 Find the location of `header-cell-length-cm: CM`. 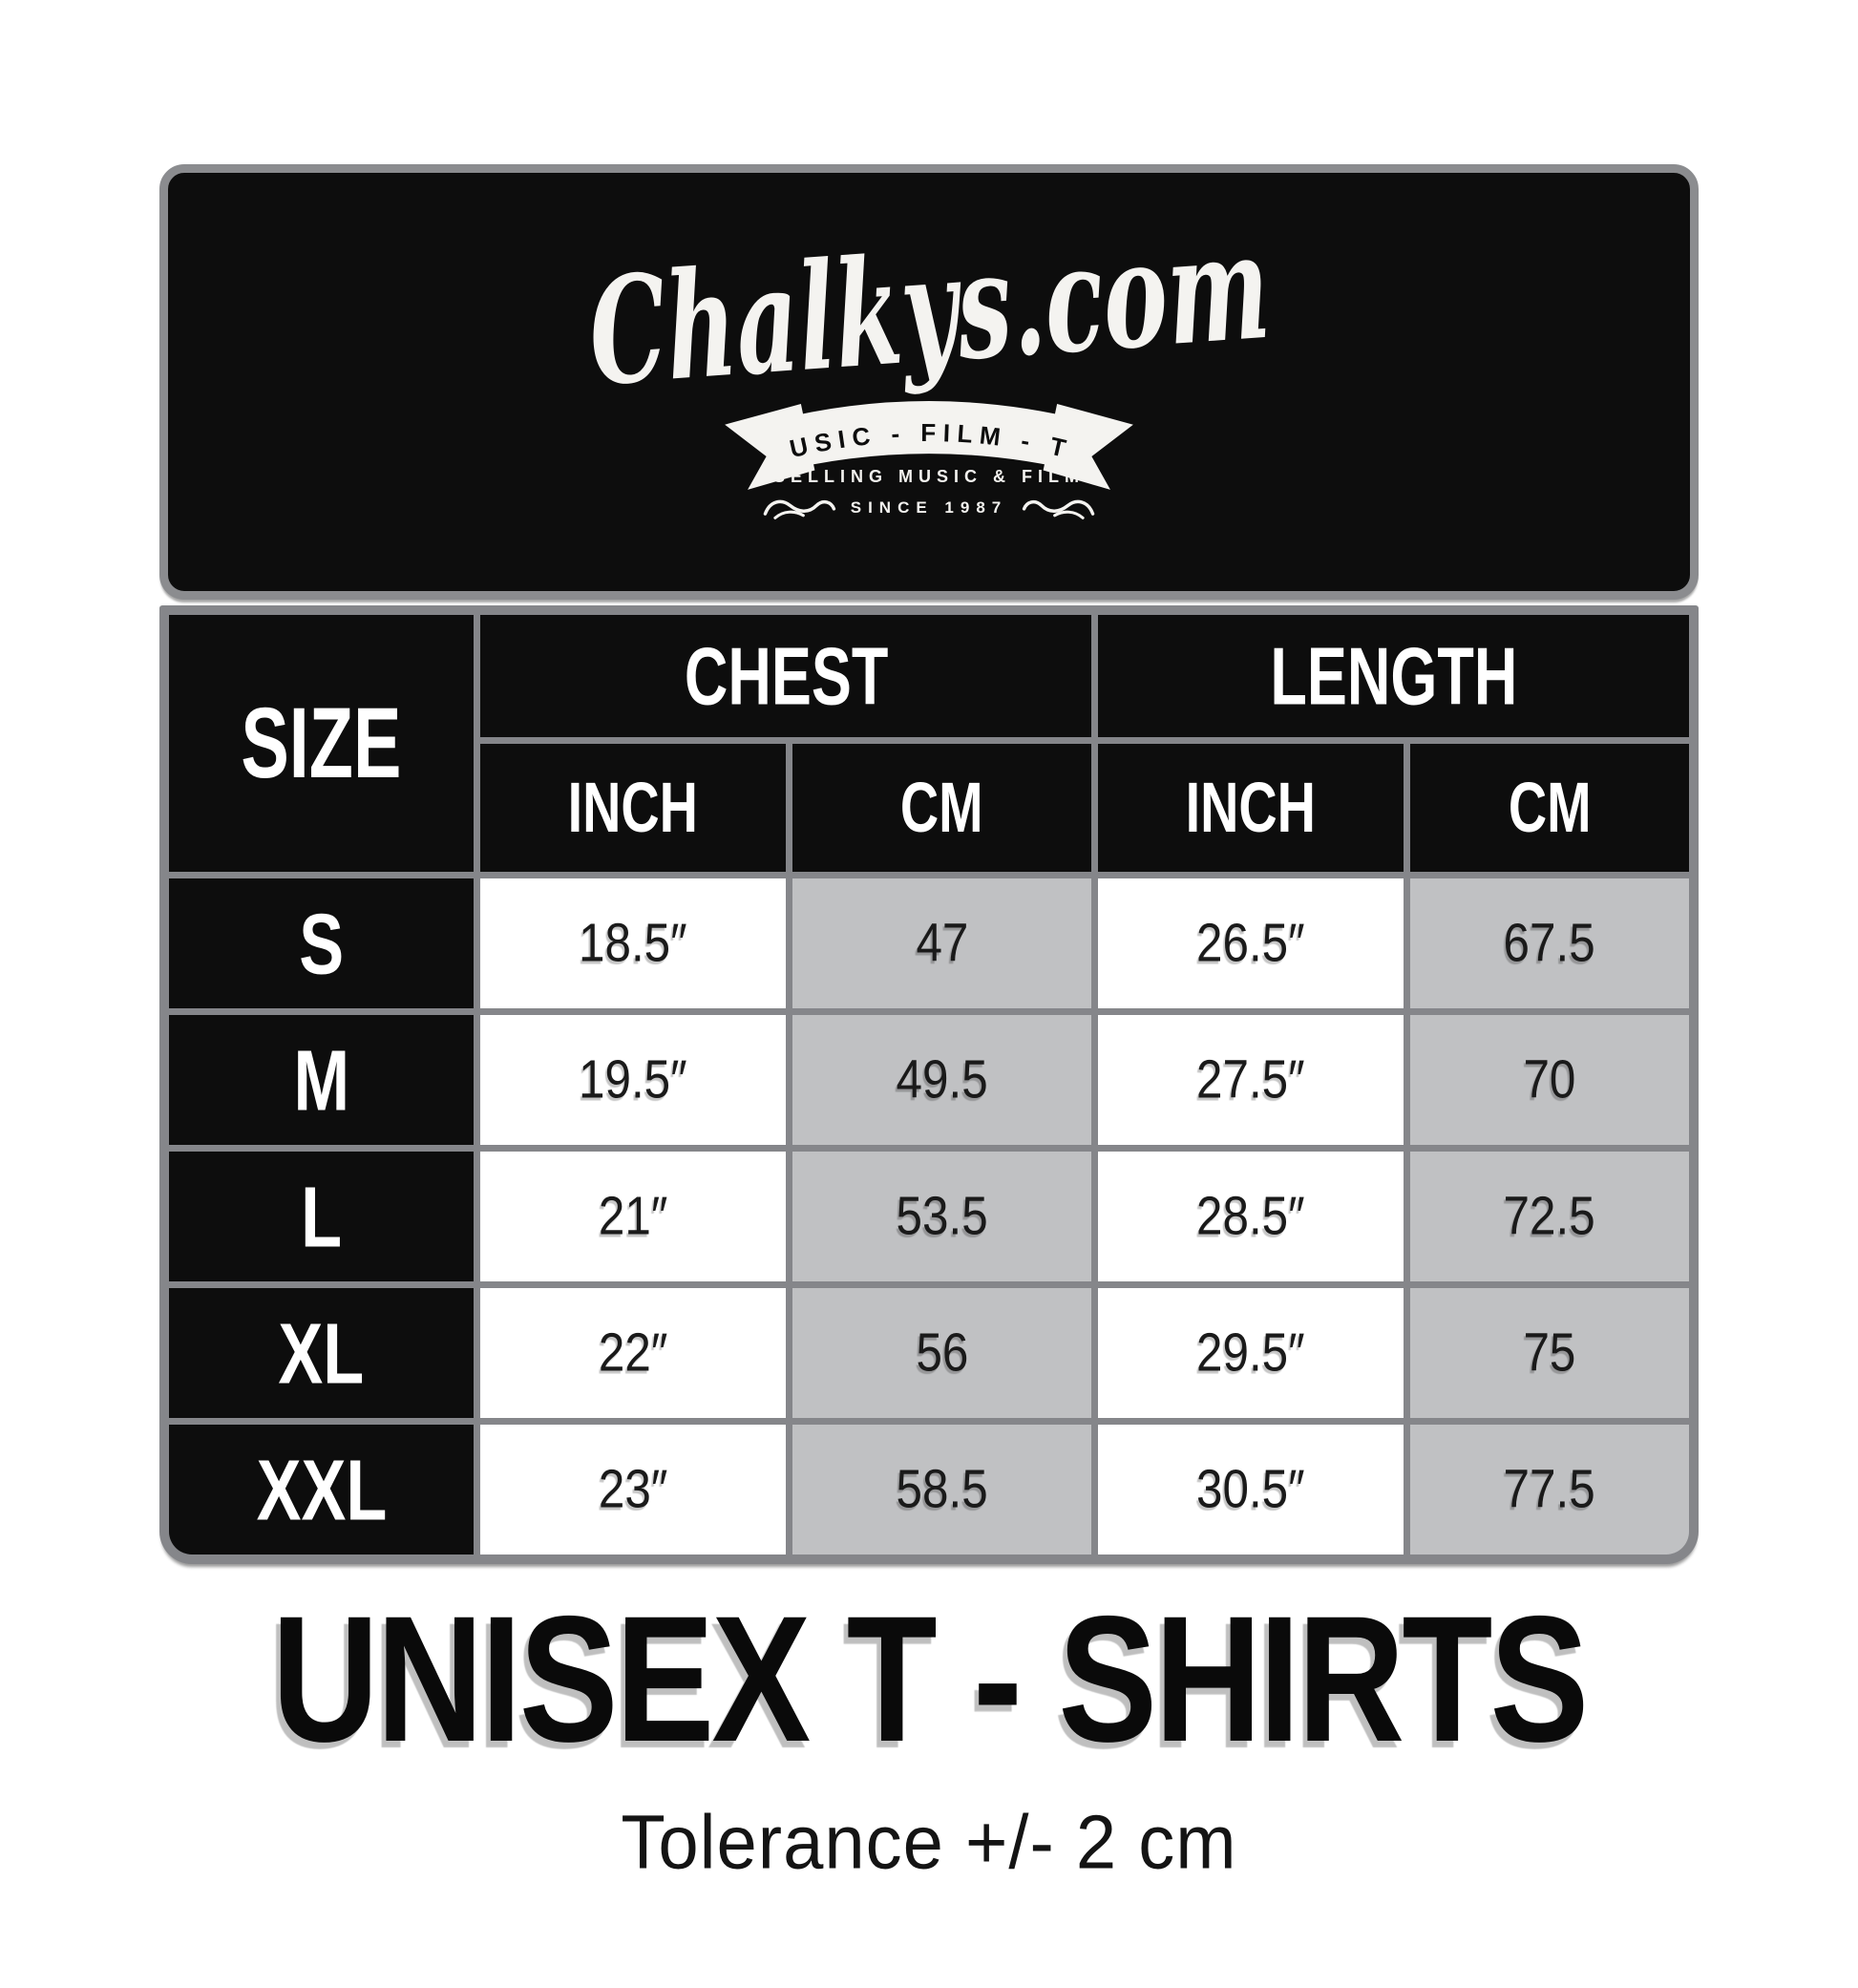

header-cell-length-cm: CM is located at coordinates (1549, 808).